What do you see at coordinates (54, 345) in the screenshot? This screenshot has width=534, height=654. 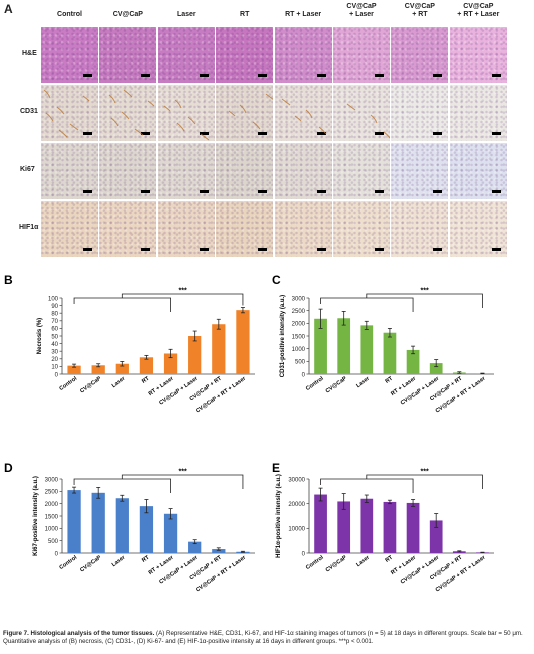 I see `y-tick-label: 40` at bounding box center [54, 345].